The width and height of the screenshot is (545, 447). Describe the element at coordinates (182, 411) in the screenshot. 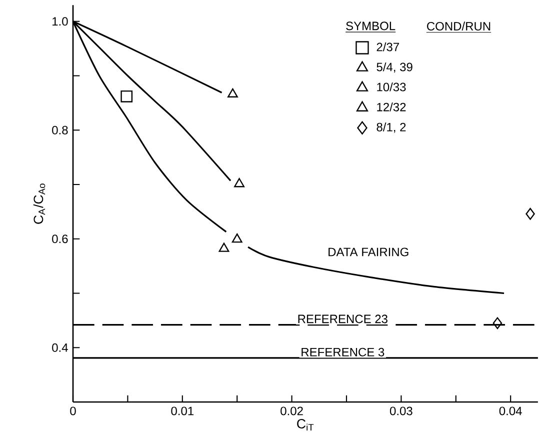

I see `x-tick-label: 0.01` at that location.